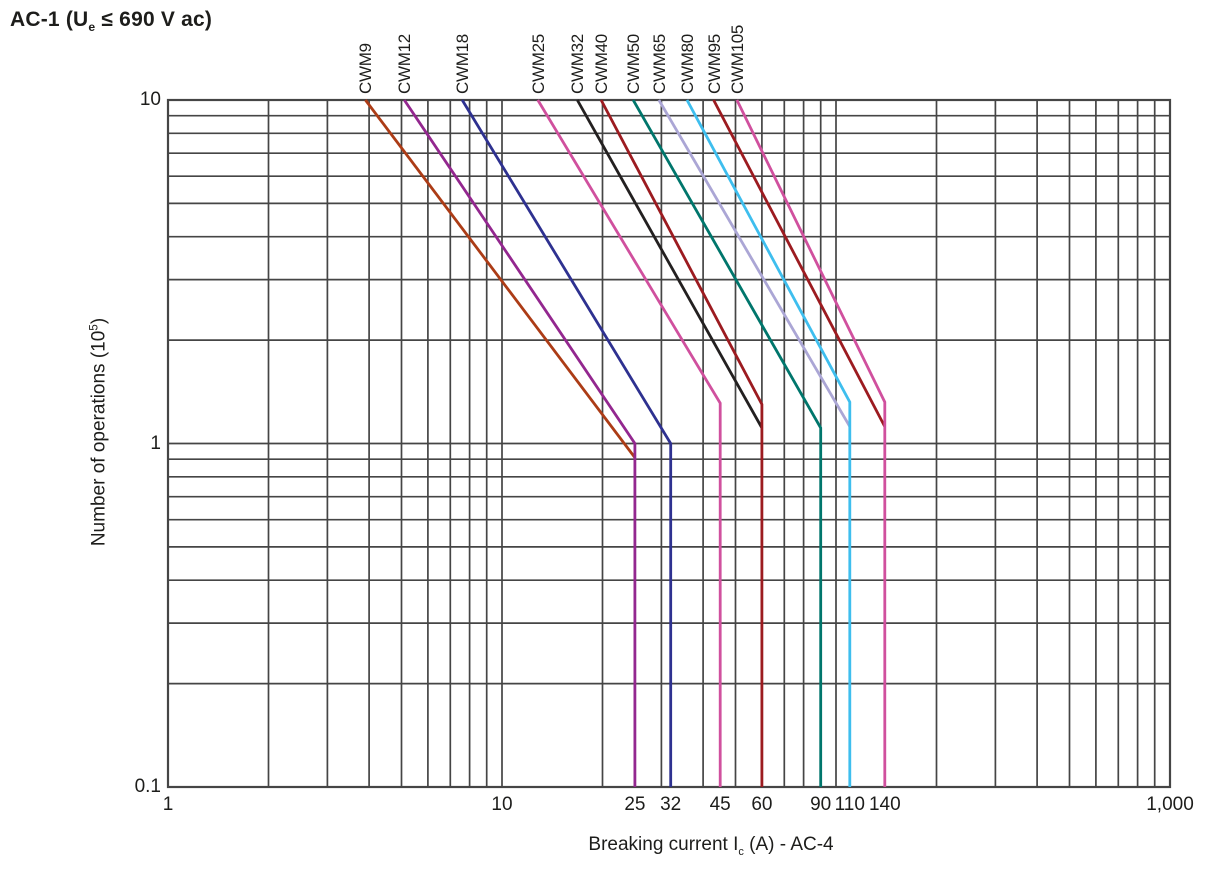  What do you see at coordinates (635, 804) in the screenshot?
I see `x-tick-25: 25` at bounding box center [635, 804].